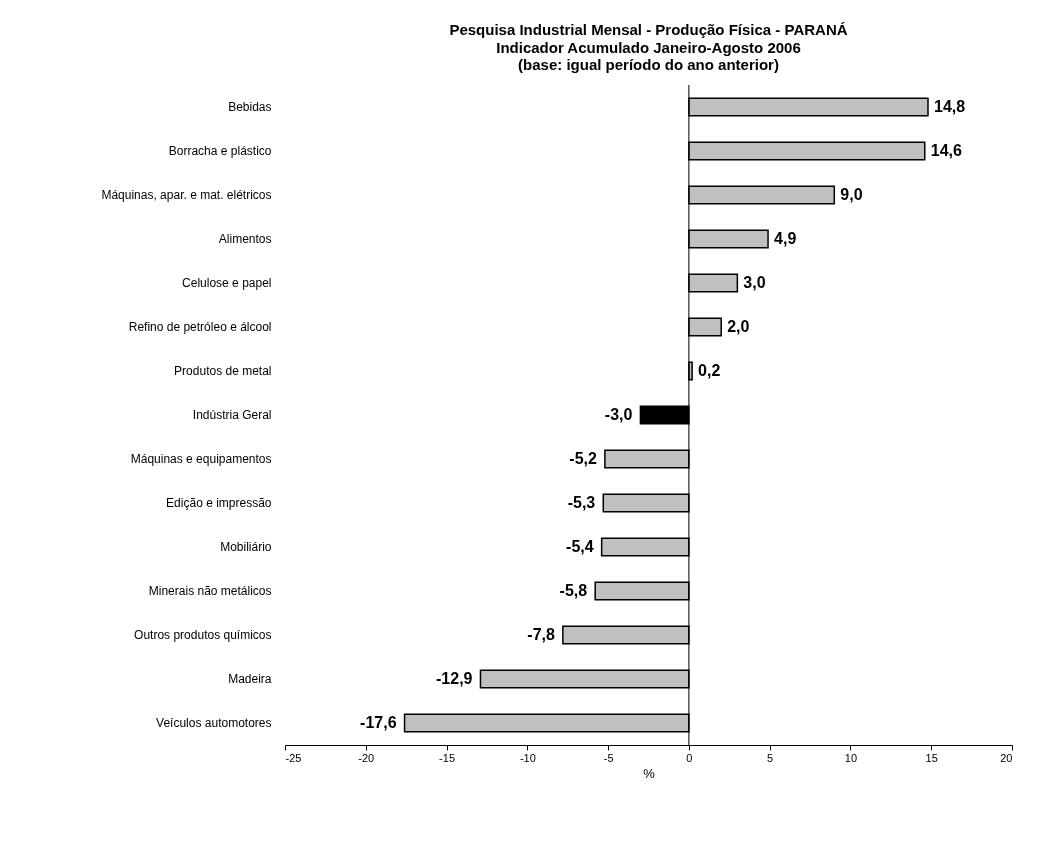 This screenshot has height=845, width=1053. What do you see at coordinates (648, 29) in the screenshot?
I see `chart-title: Pesquisa Industrial Mensal - Produção Física - PARANÁ` at bounding box center [648, 29].